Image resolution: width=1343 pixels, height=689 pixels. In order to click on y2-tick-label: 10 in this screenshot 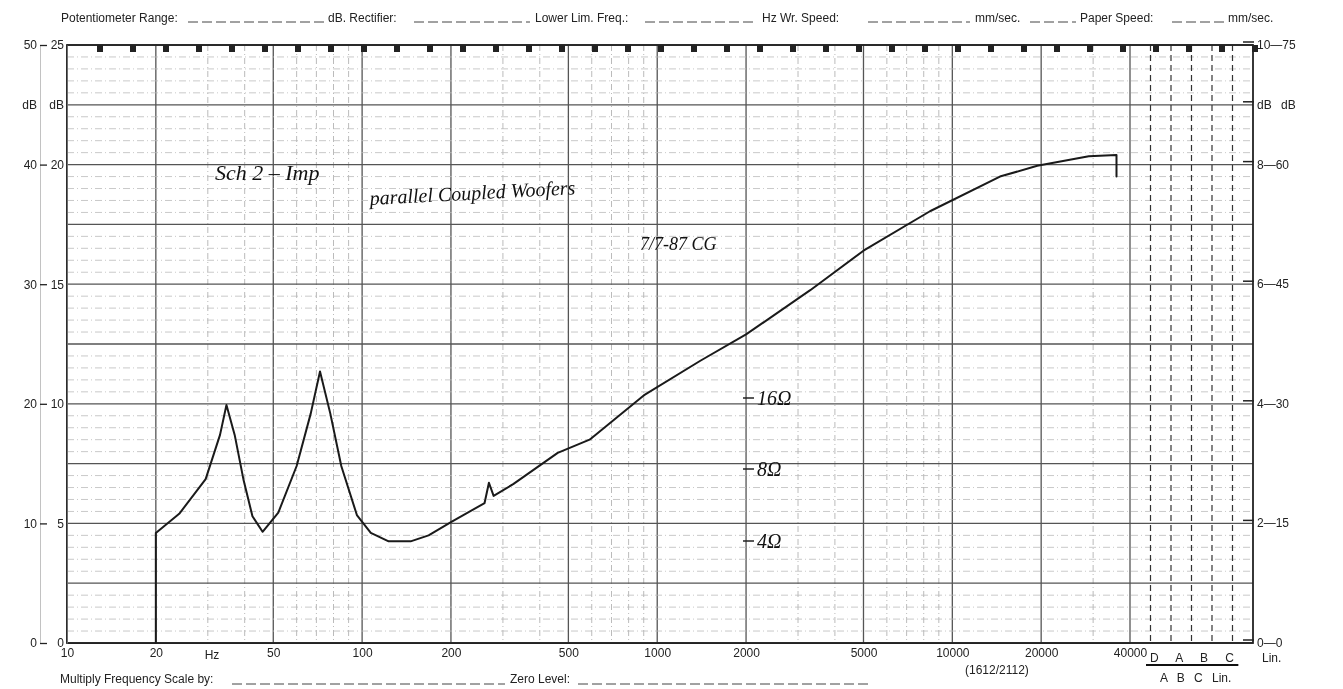, I will do `click(57, 404)`.